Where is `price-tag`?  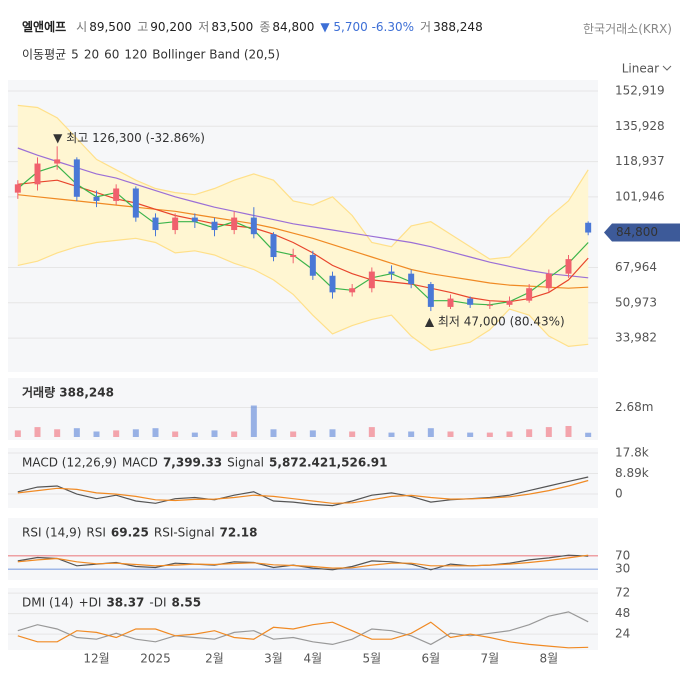
price-tag is located at coordinates (642, 232).